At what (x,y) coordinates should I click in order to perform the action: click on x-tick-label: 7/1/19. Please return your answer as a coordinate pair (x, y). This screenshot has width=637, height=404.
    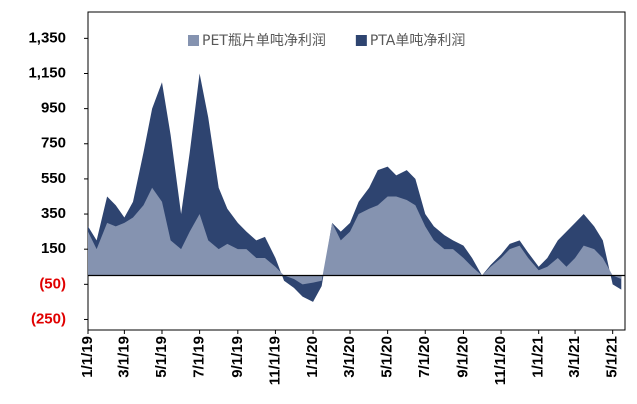
    Looking at the image, I should click on (199, 357).